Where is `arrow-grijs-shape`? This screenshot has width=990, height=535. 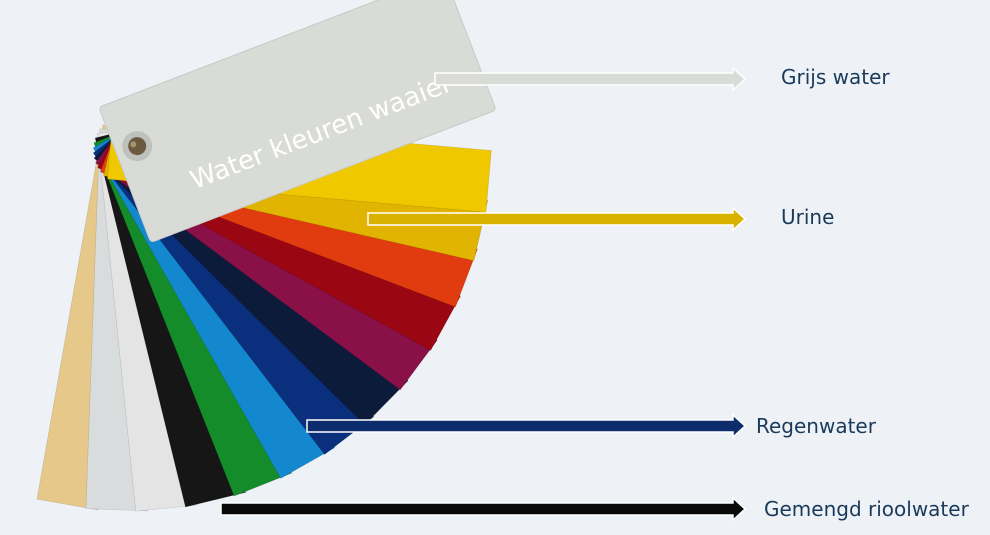 arrow-grijs-shape is located at coordinates (590, 79).